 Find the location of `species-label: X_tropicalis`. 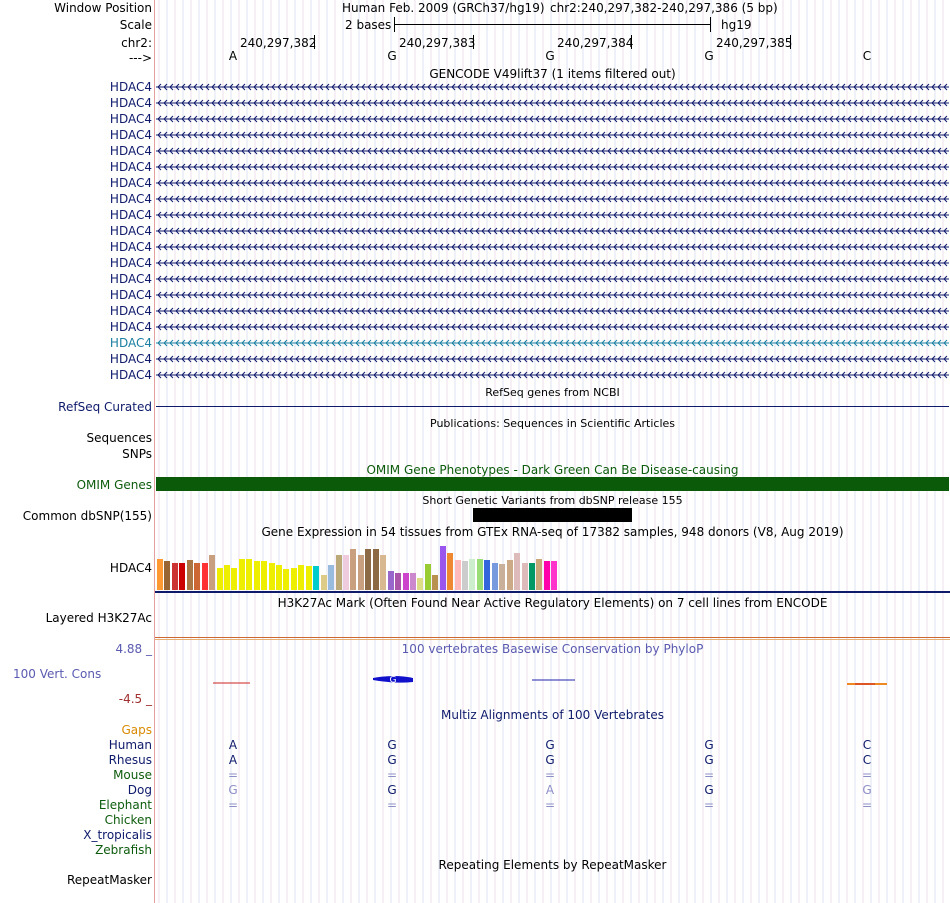

species-label: X_tropicalis is located at coordinates (117, 835).